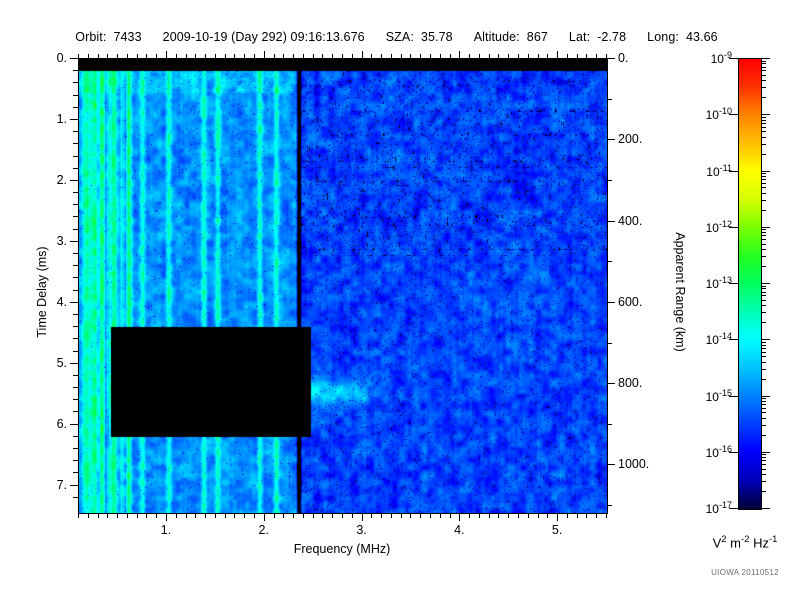  I want to click on colorbar-tick-label: 10-15, so click(719, 396).